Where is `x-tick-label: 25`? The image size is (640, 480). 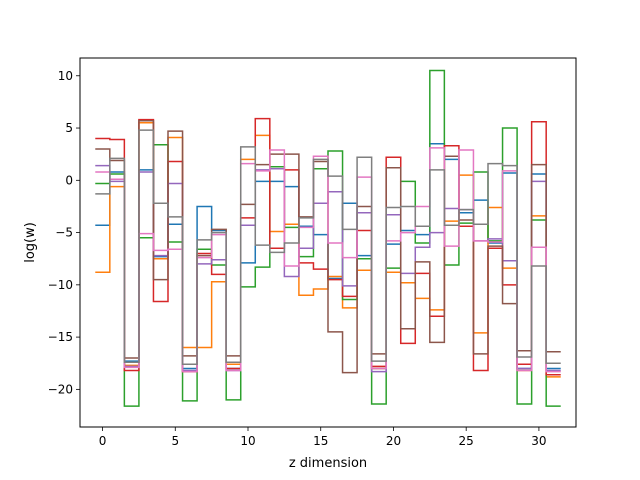 x-tick-label: 25 is located at coordinates (466, 441).